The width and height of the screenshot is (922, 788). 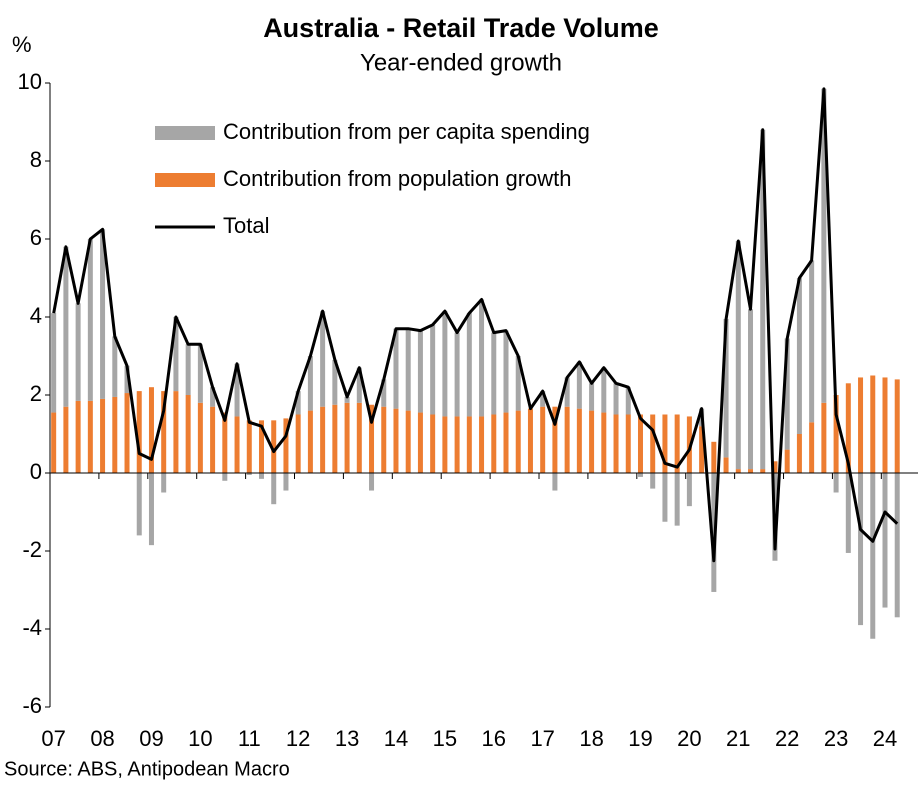 What do you see at coordinates (30, 81) in the screenshot?
I see `y-tick-label: 10` at bounding box center [30, 81].